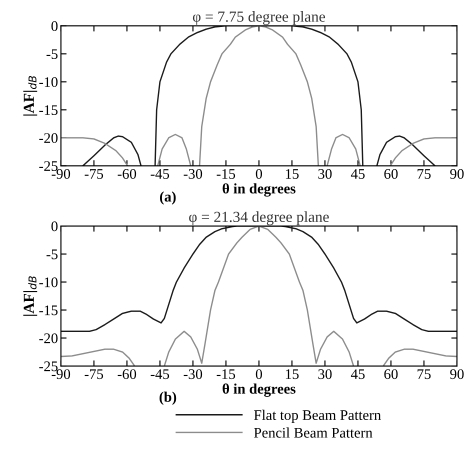  What do you see at coordinates (259, 218) in the screenshot?
I see `chart-title: φ = 21.34 degree plane` at bounding box center [259, 218].